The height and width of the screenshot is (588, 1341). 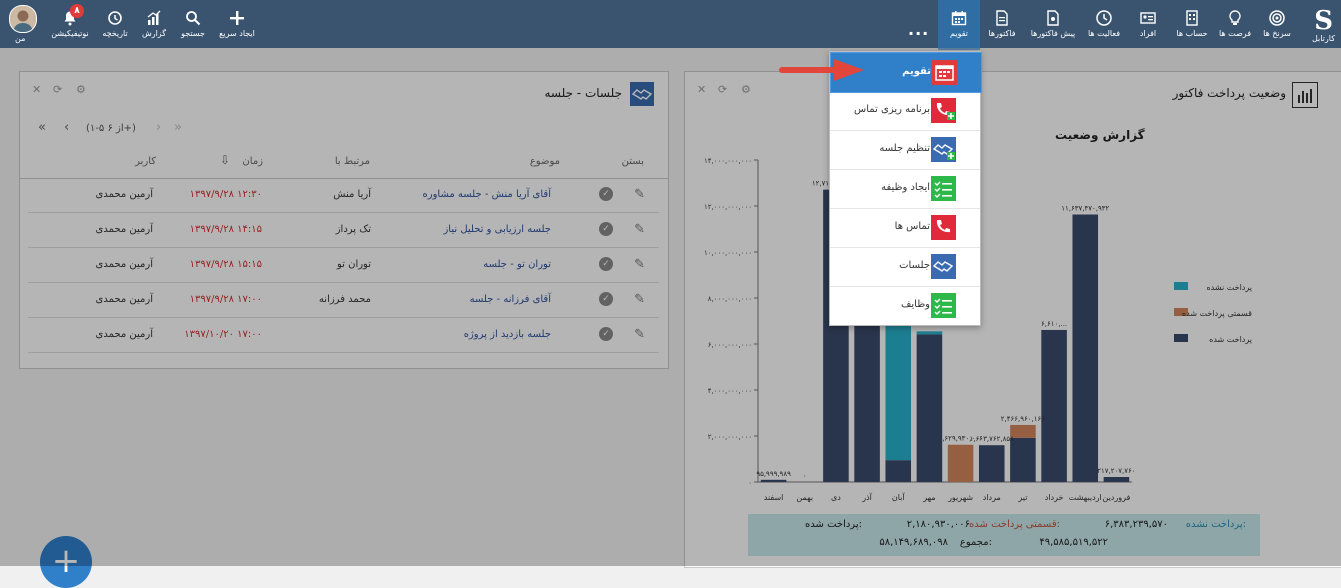 What do you see at coordinates (905, 189) in the screenshot?
I see `menu-item-create-task: ایجاد وظیفه` at bounding box center [905, 189].